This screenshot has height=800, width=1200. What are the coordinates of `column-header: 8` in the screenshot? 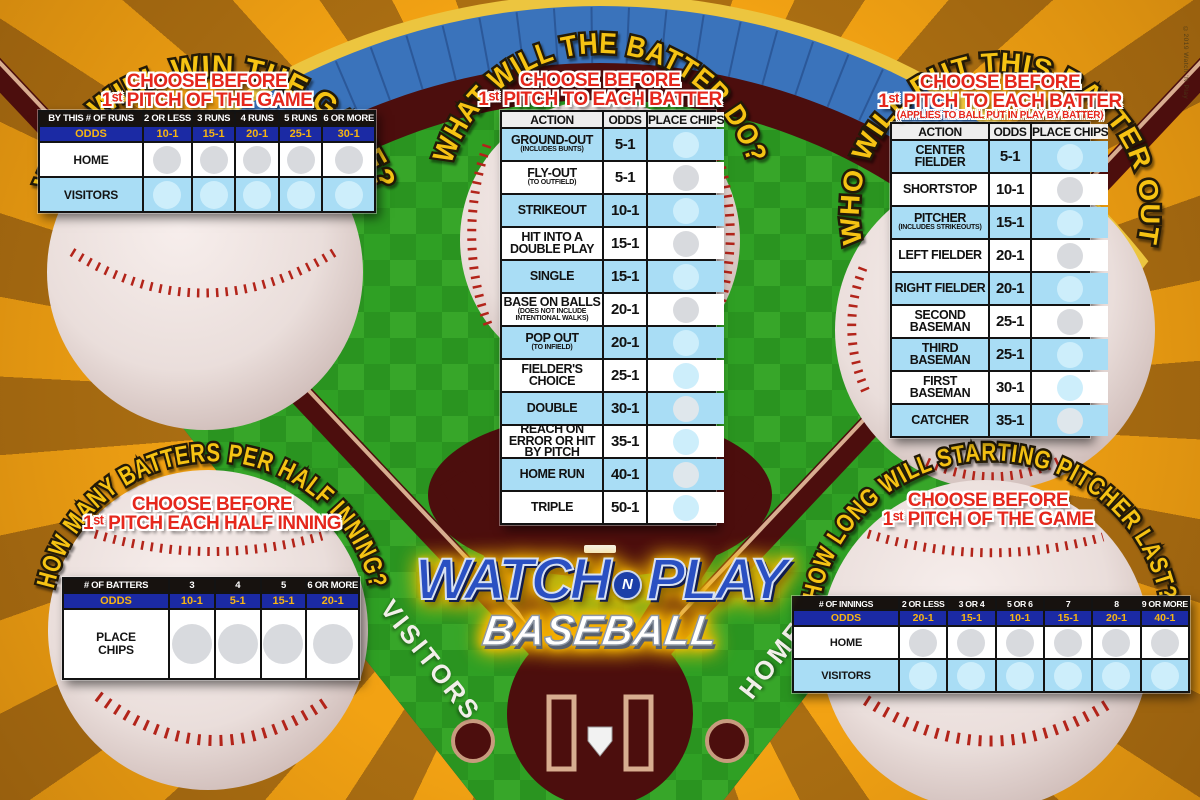 It's located at (1116, 603).